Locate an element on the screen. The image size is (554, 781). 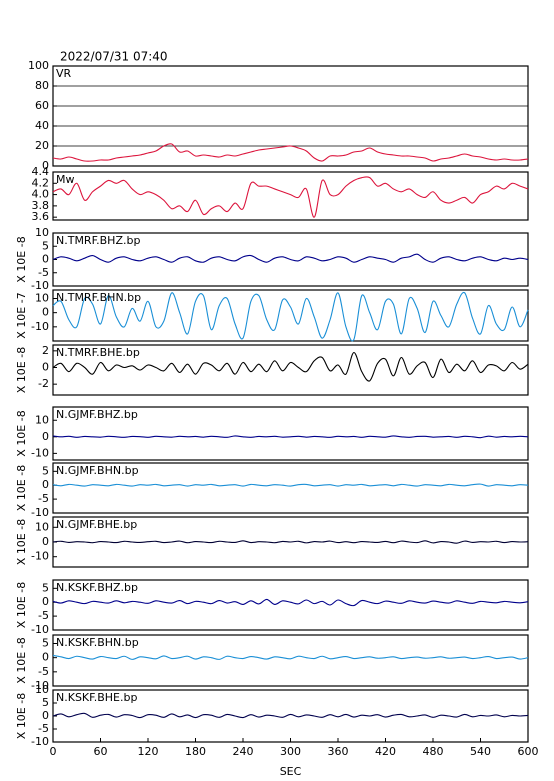
x-tick-label: 360 is located at coordinates (338, 751).